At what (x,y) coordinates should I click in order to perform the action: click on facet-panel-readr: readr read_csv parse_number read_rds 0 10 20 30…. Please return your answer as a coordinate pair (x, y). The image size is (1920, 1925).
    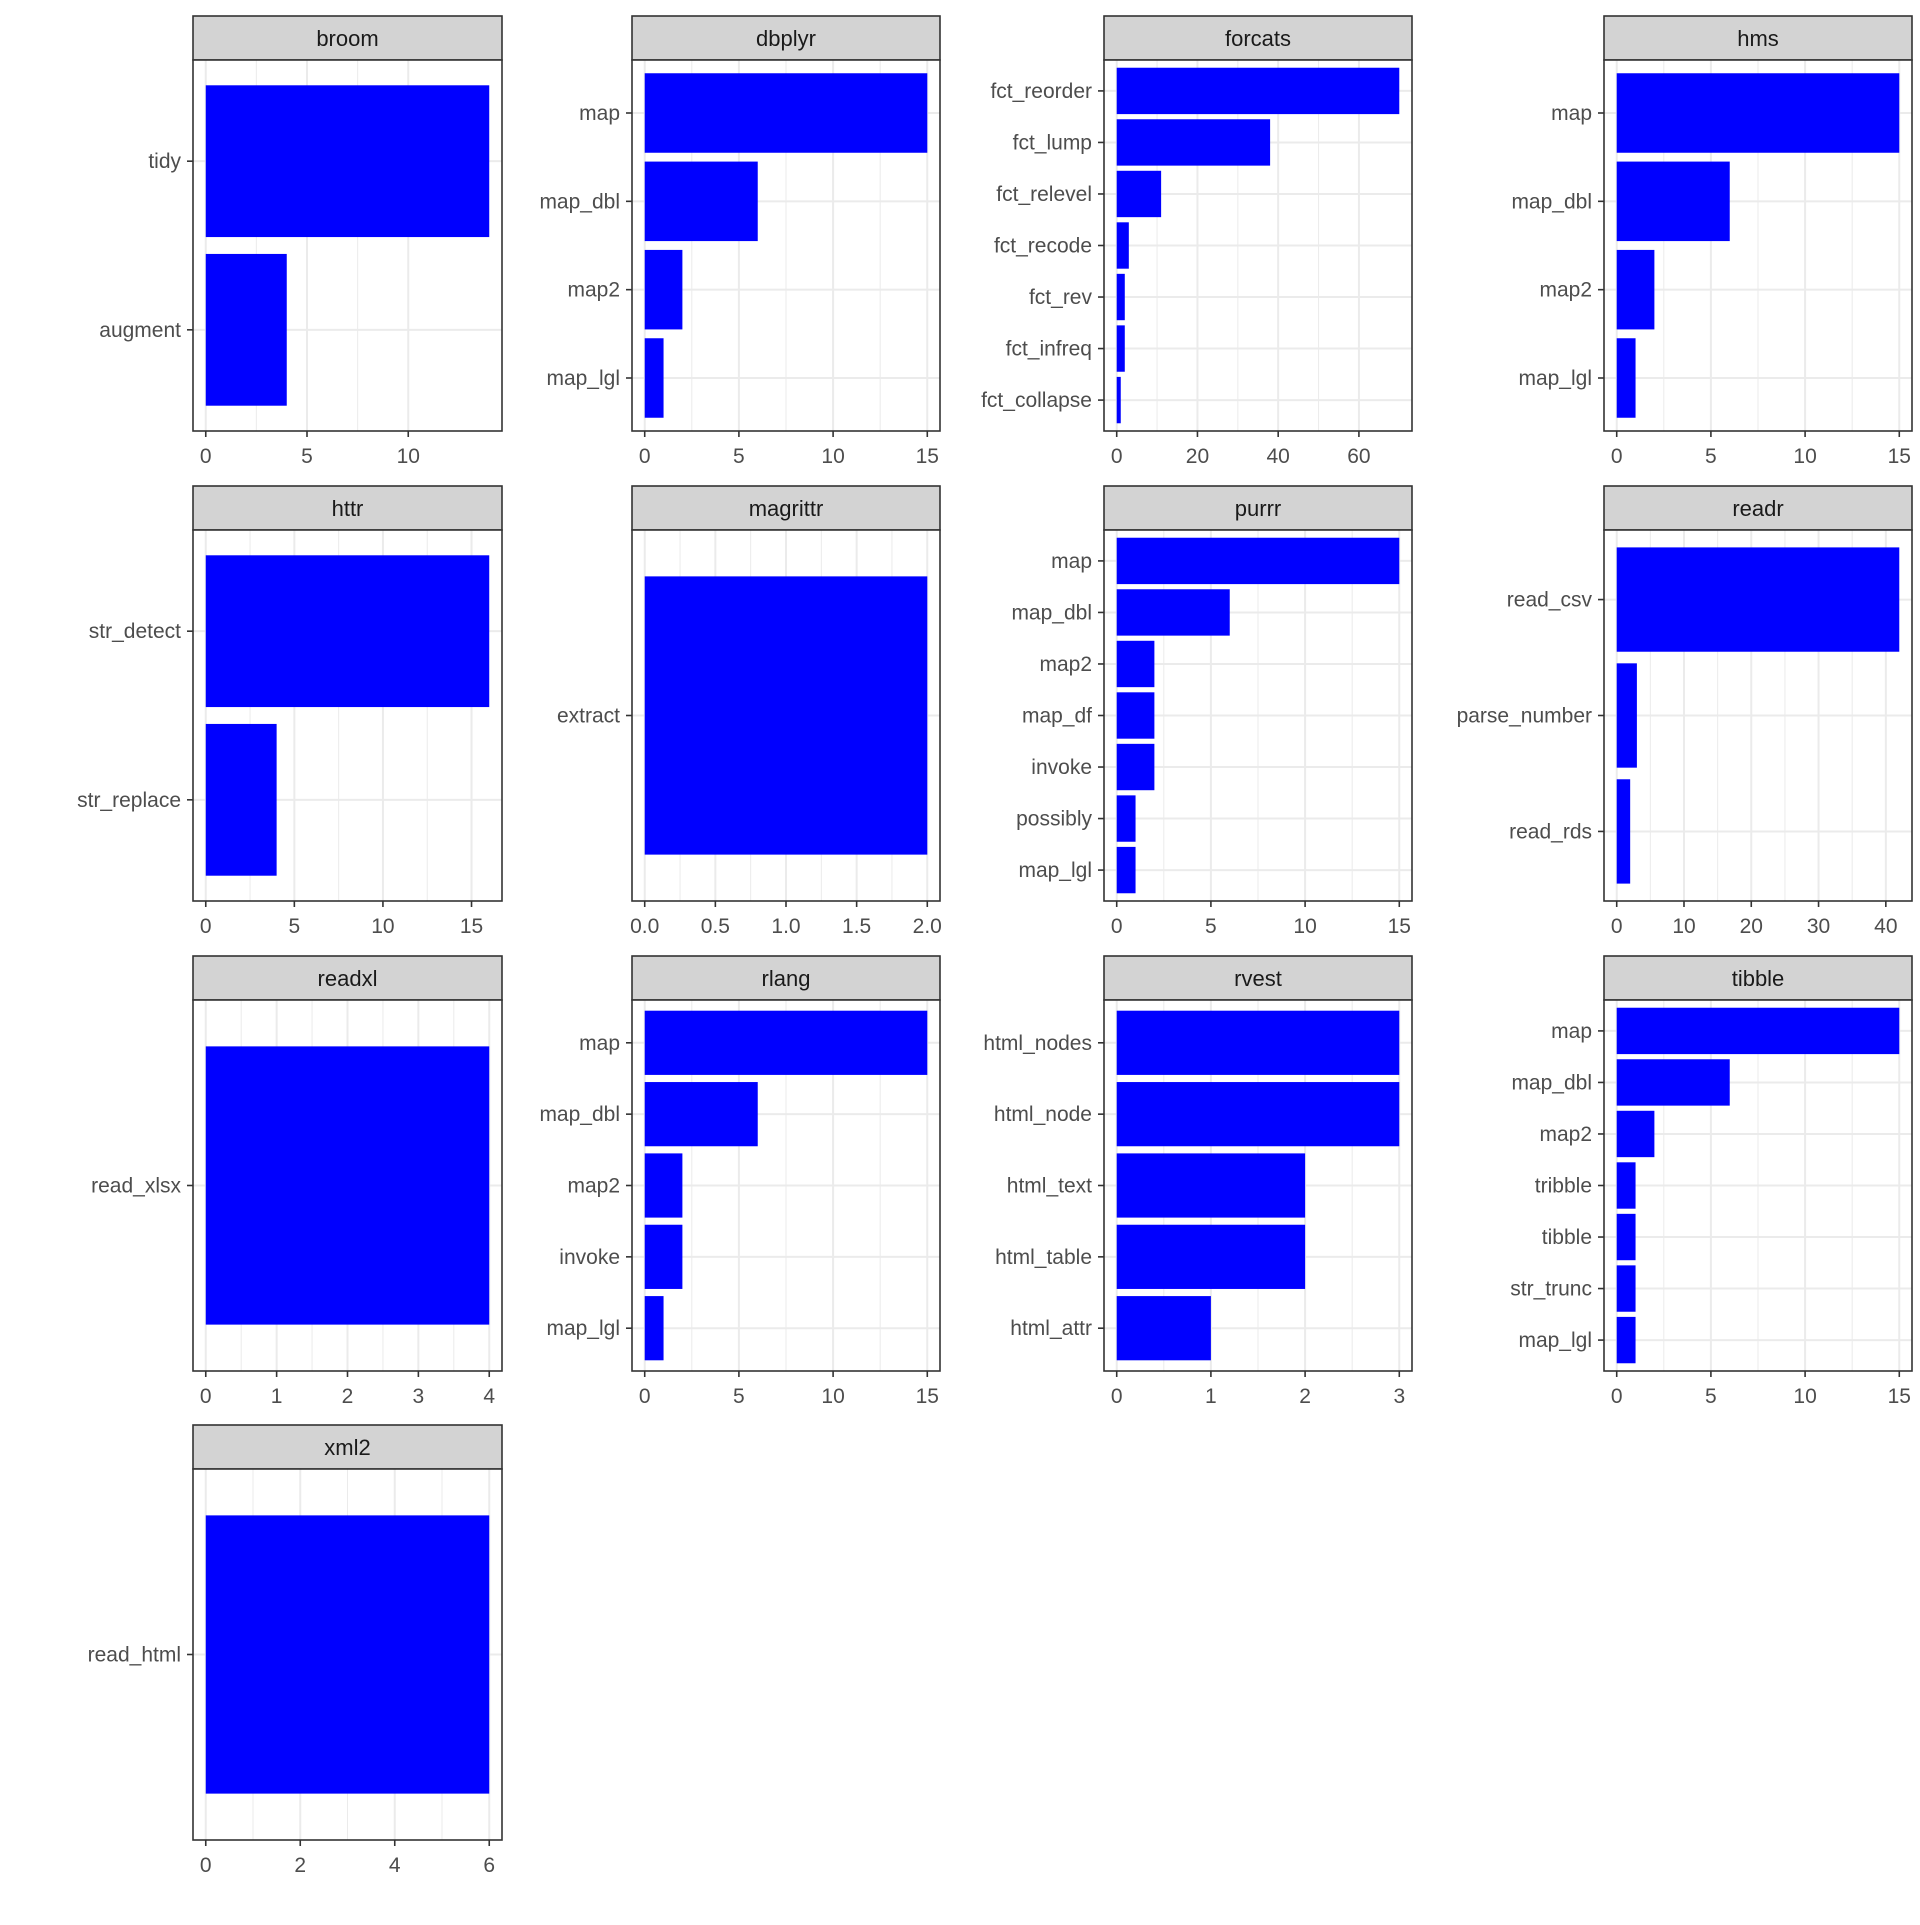
    Looking at the image, I should click on (1685, 711).